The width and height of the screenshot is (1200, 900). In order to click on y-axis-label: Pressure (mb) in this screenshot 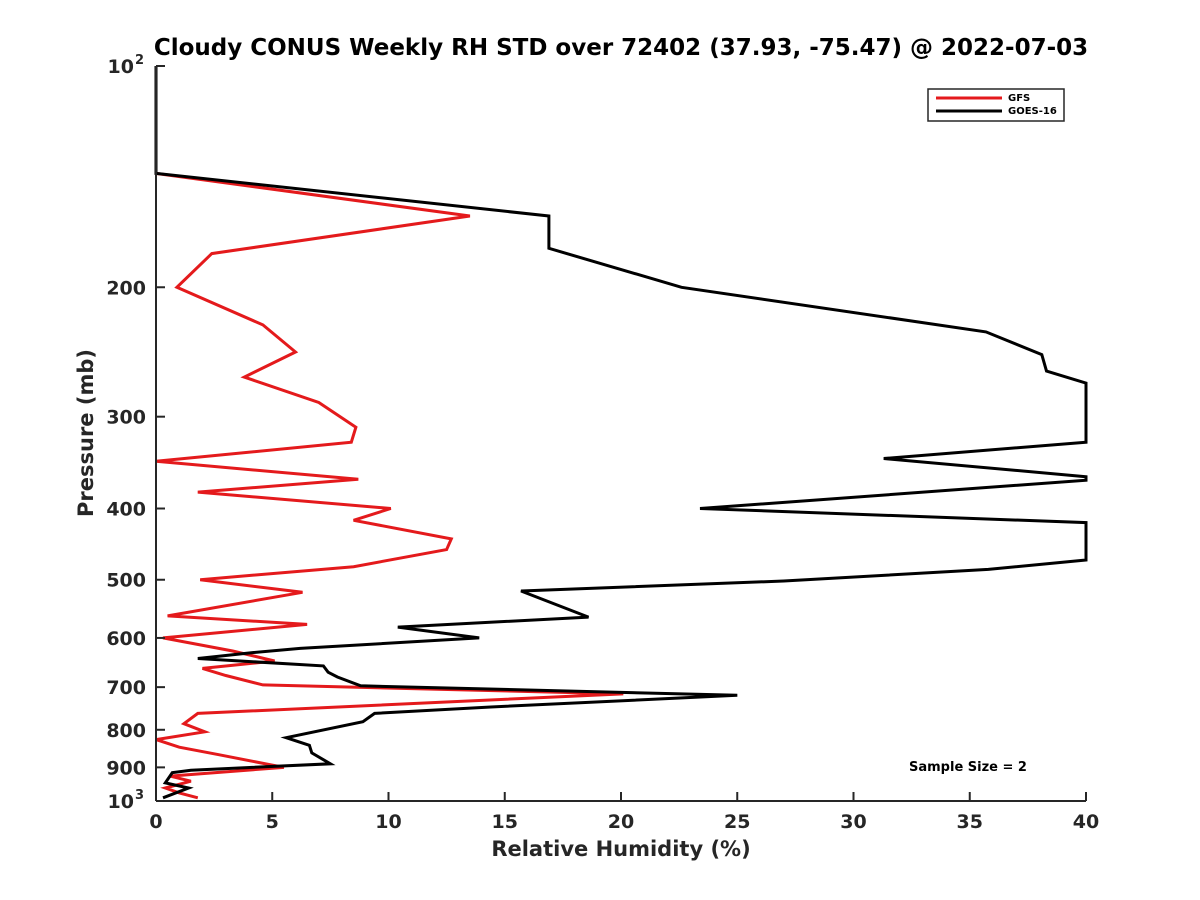, I will do `click(86, 433)`.